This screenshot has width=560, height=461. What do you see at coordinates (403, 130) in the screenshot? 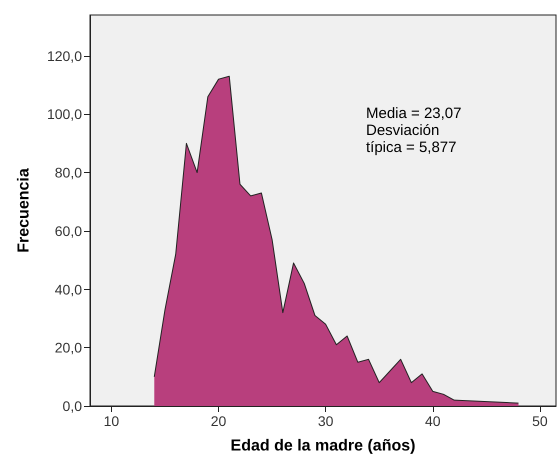
I see `annotation: Desviación` at bounding box center [403, 130].